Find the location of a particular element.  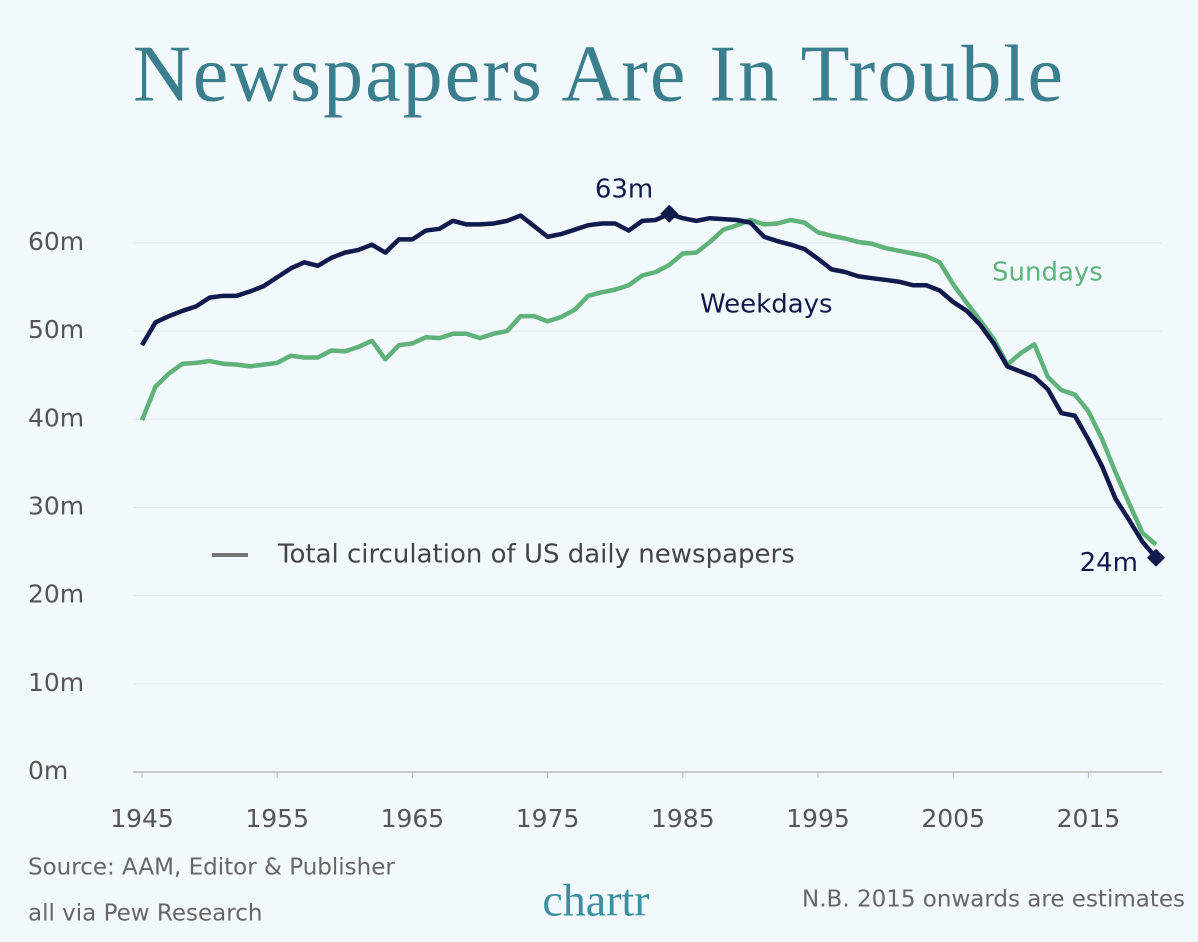

legend-note: Total circulation of US daily newspapers is located at coordinates (536, 555).